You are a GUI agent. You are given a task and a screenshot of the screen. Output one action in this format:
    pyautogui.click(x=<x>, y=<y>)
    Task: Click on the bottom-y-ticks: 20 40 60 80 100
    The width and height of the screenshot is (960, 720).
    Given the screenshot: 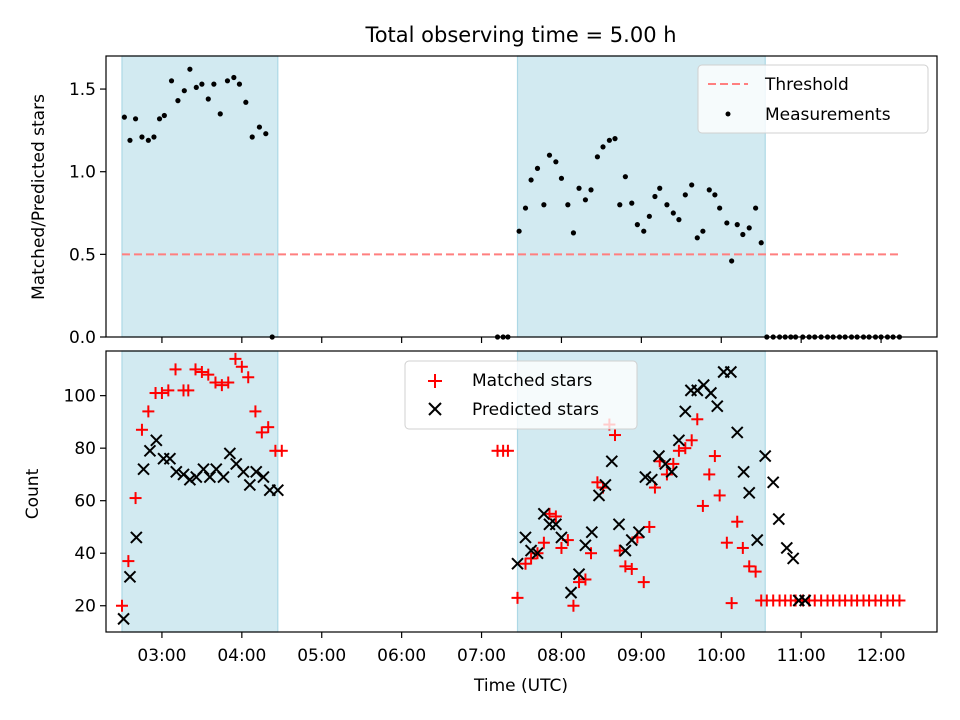 What is the action you would take?
    pyautogui.click(x=85, y=502)
    